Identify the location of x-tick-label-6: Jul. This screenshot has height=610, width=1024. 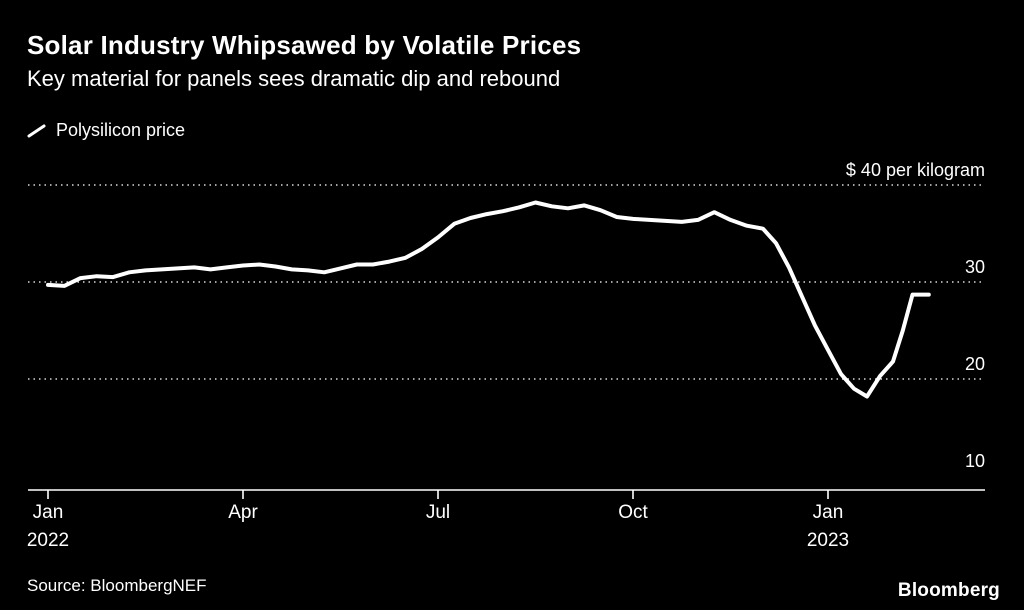
(438, 512).